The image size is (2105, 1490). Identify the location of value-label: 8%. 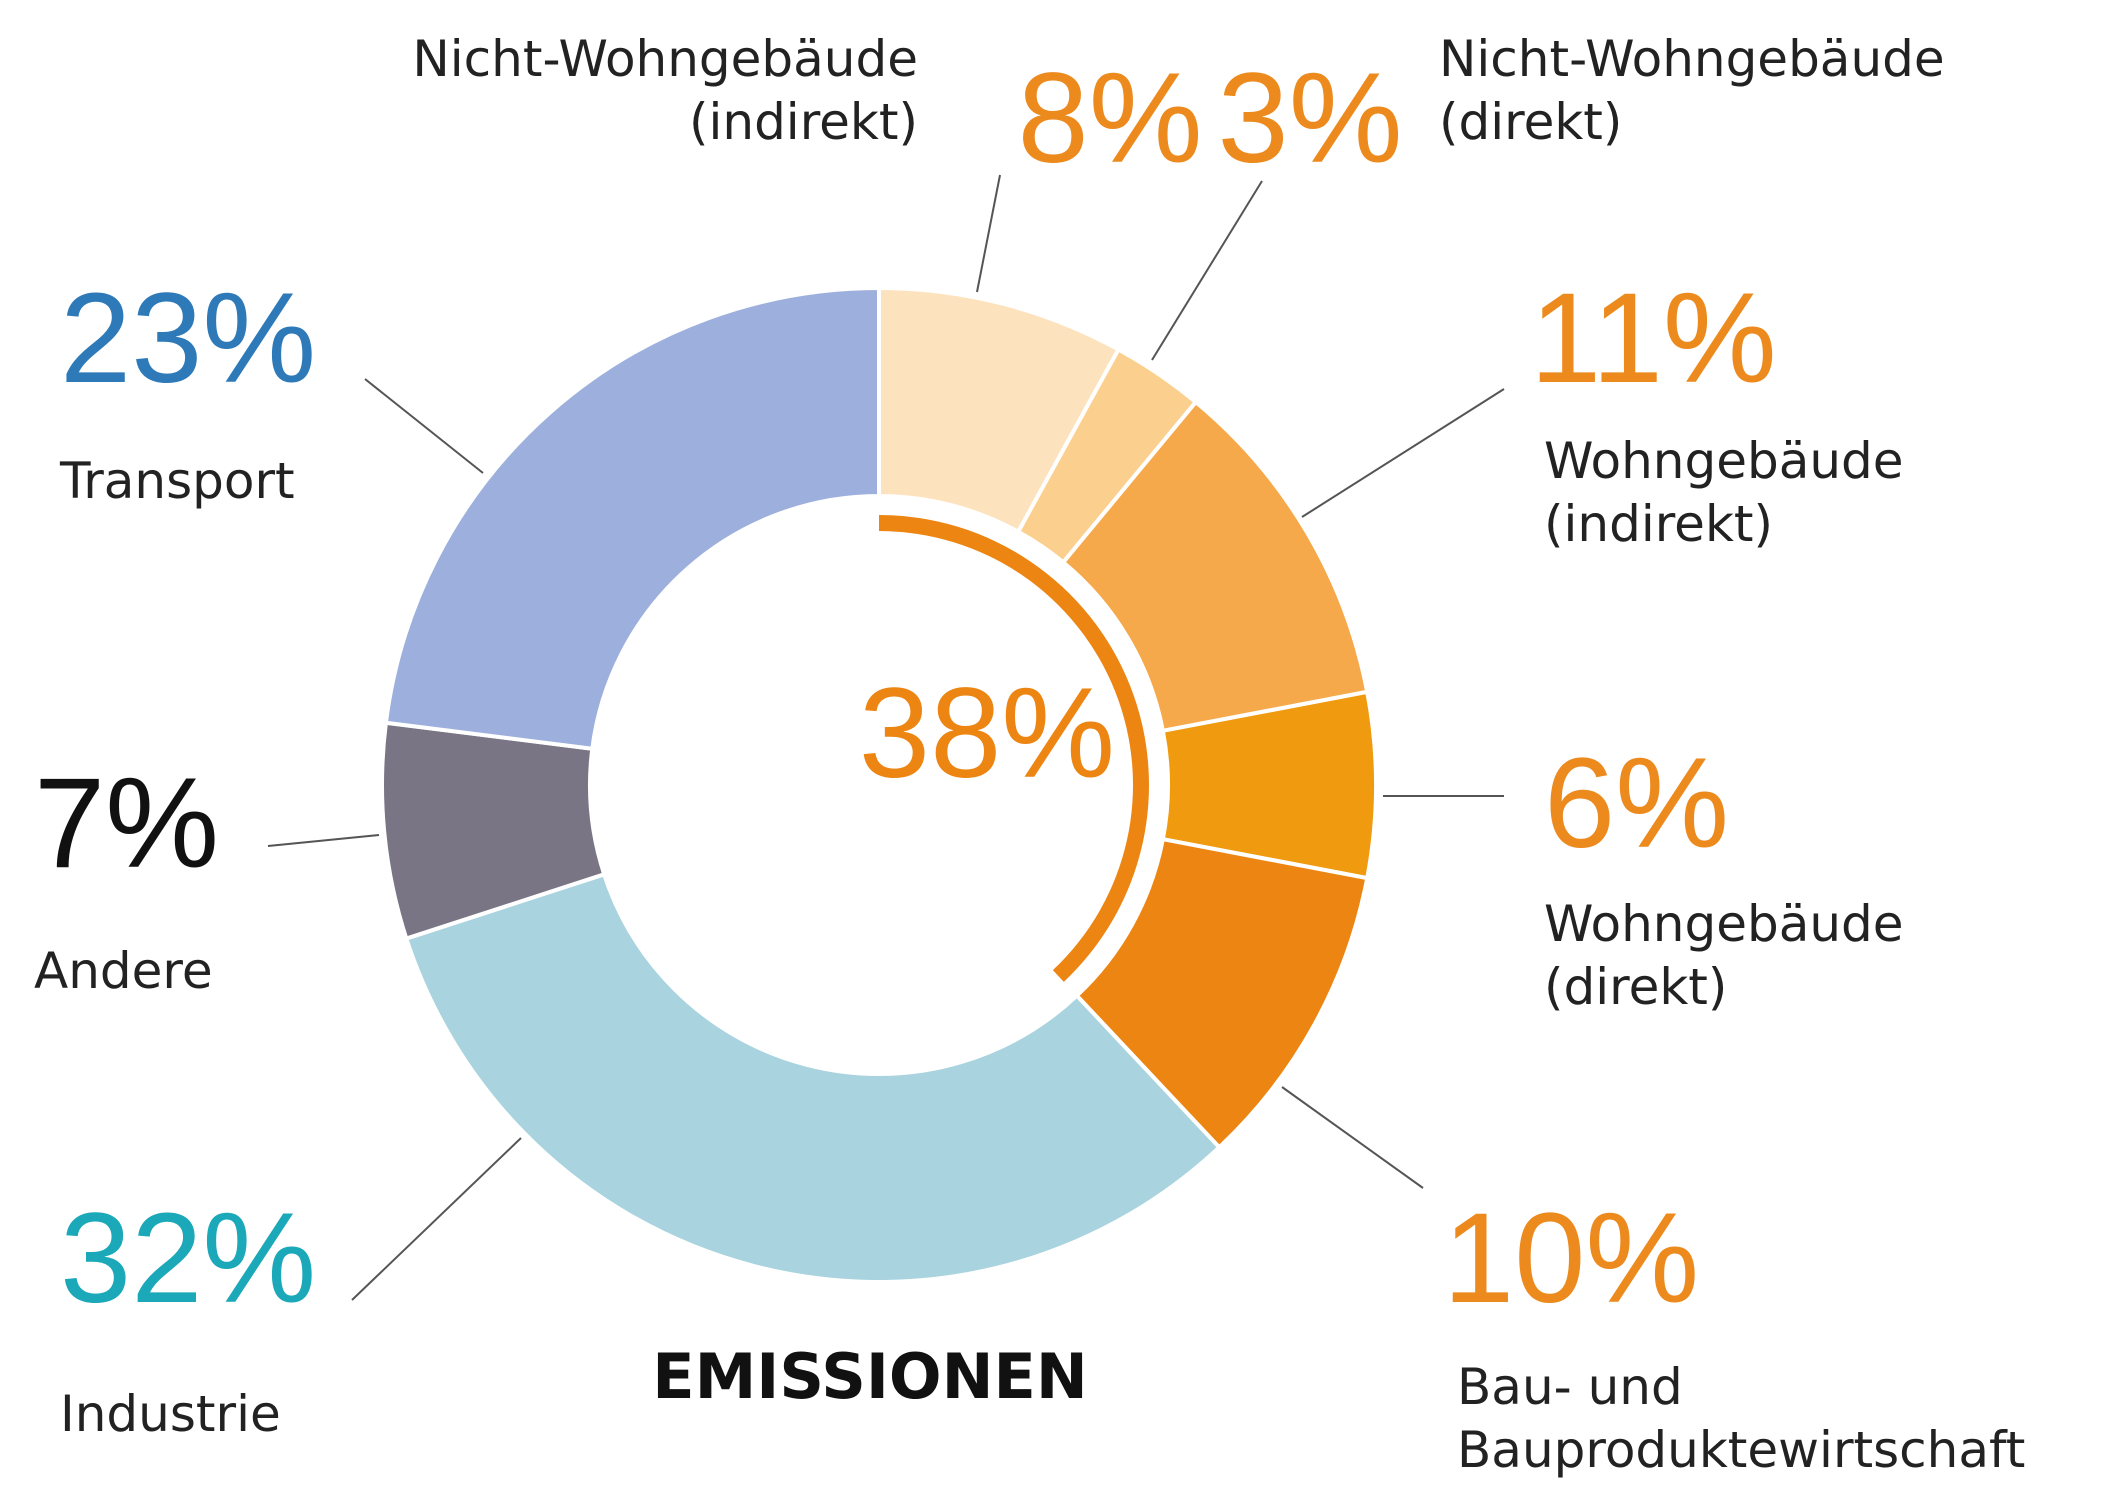
(1110, 118).